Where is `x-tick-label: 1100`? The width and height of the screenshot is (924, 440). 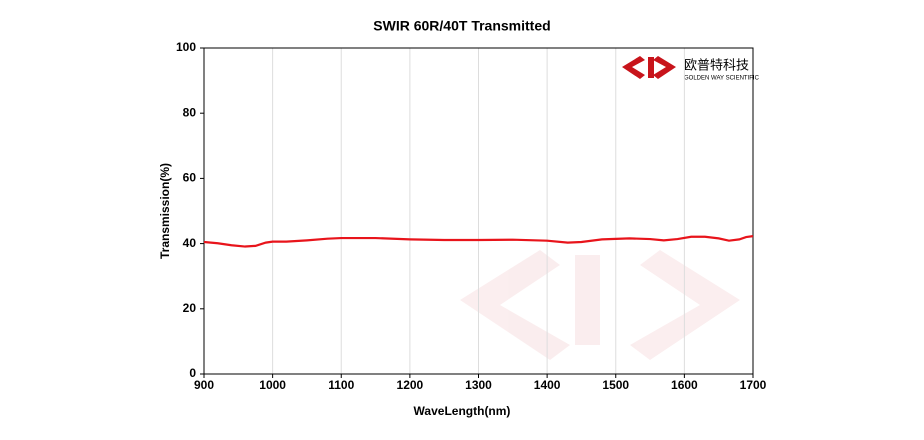
x-tick-label: 1100 is located at coordinates (341, 385).